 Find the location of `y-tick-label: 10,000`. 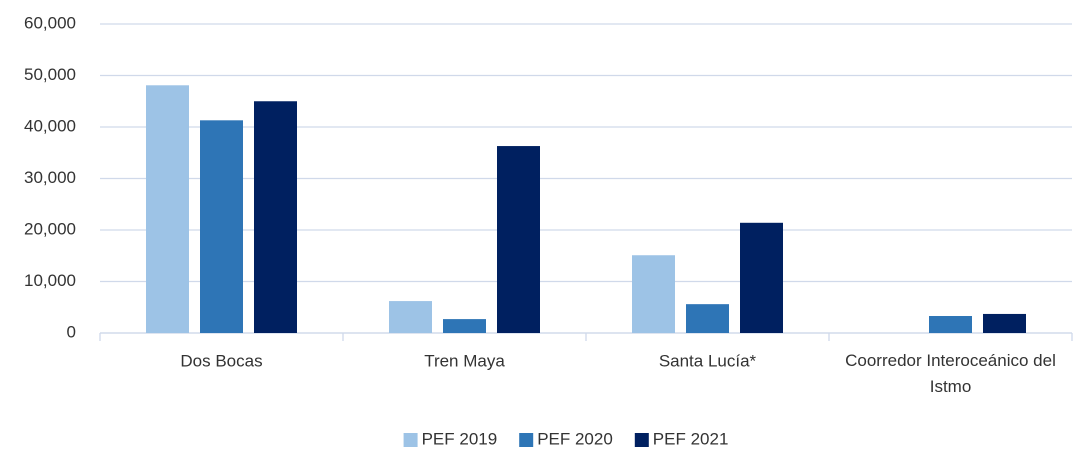

y-tick-label: 10,000 is located at coordinates (50, 280).